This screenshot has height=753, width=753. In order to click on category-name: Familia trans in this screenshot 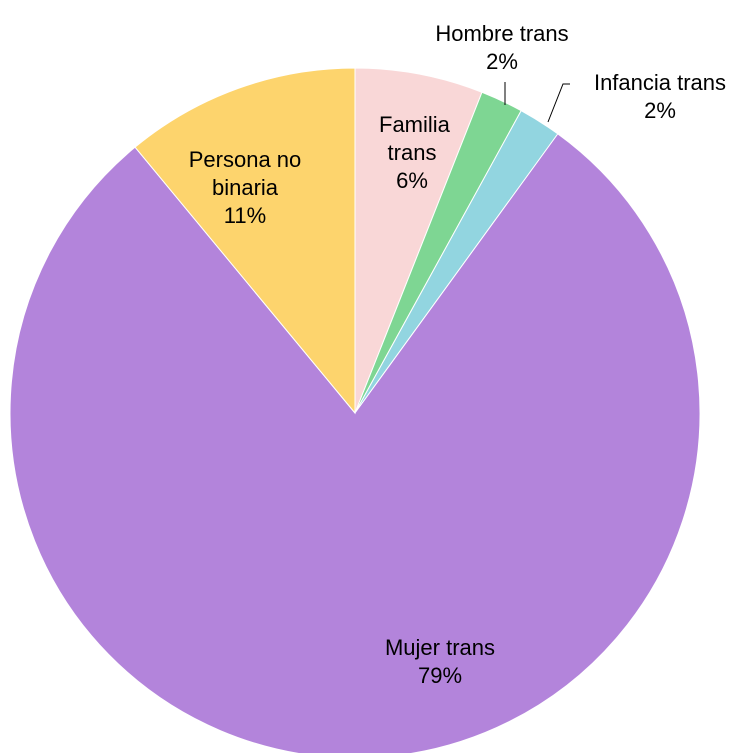, I will do `click(414, 138)`.